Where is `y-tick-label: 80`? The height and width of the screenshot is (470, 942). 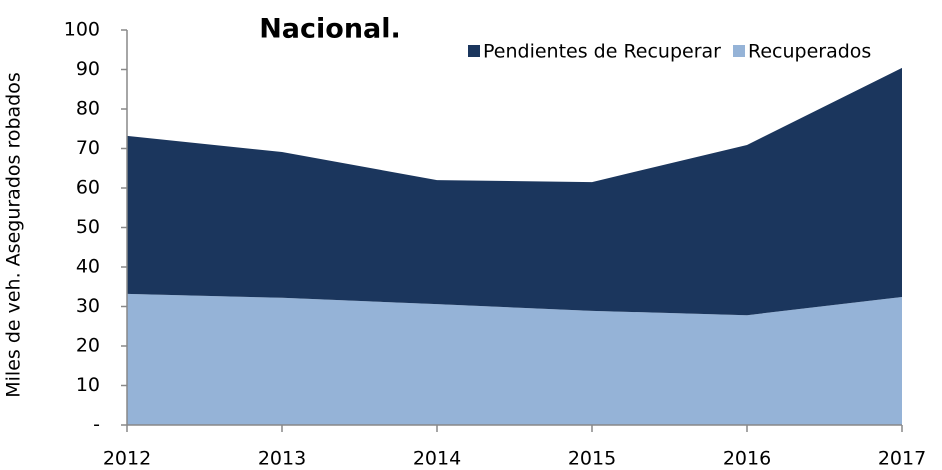 y-tick-label: 80 is located at coordinates (88, 109).